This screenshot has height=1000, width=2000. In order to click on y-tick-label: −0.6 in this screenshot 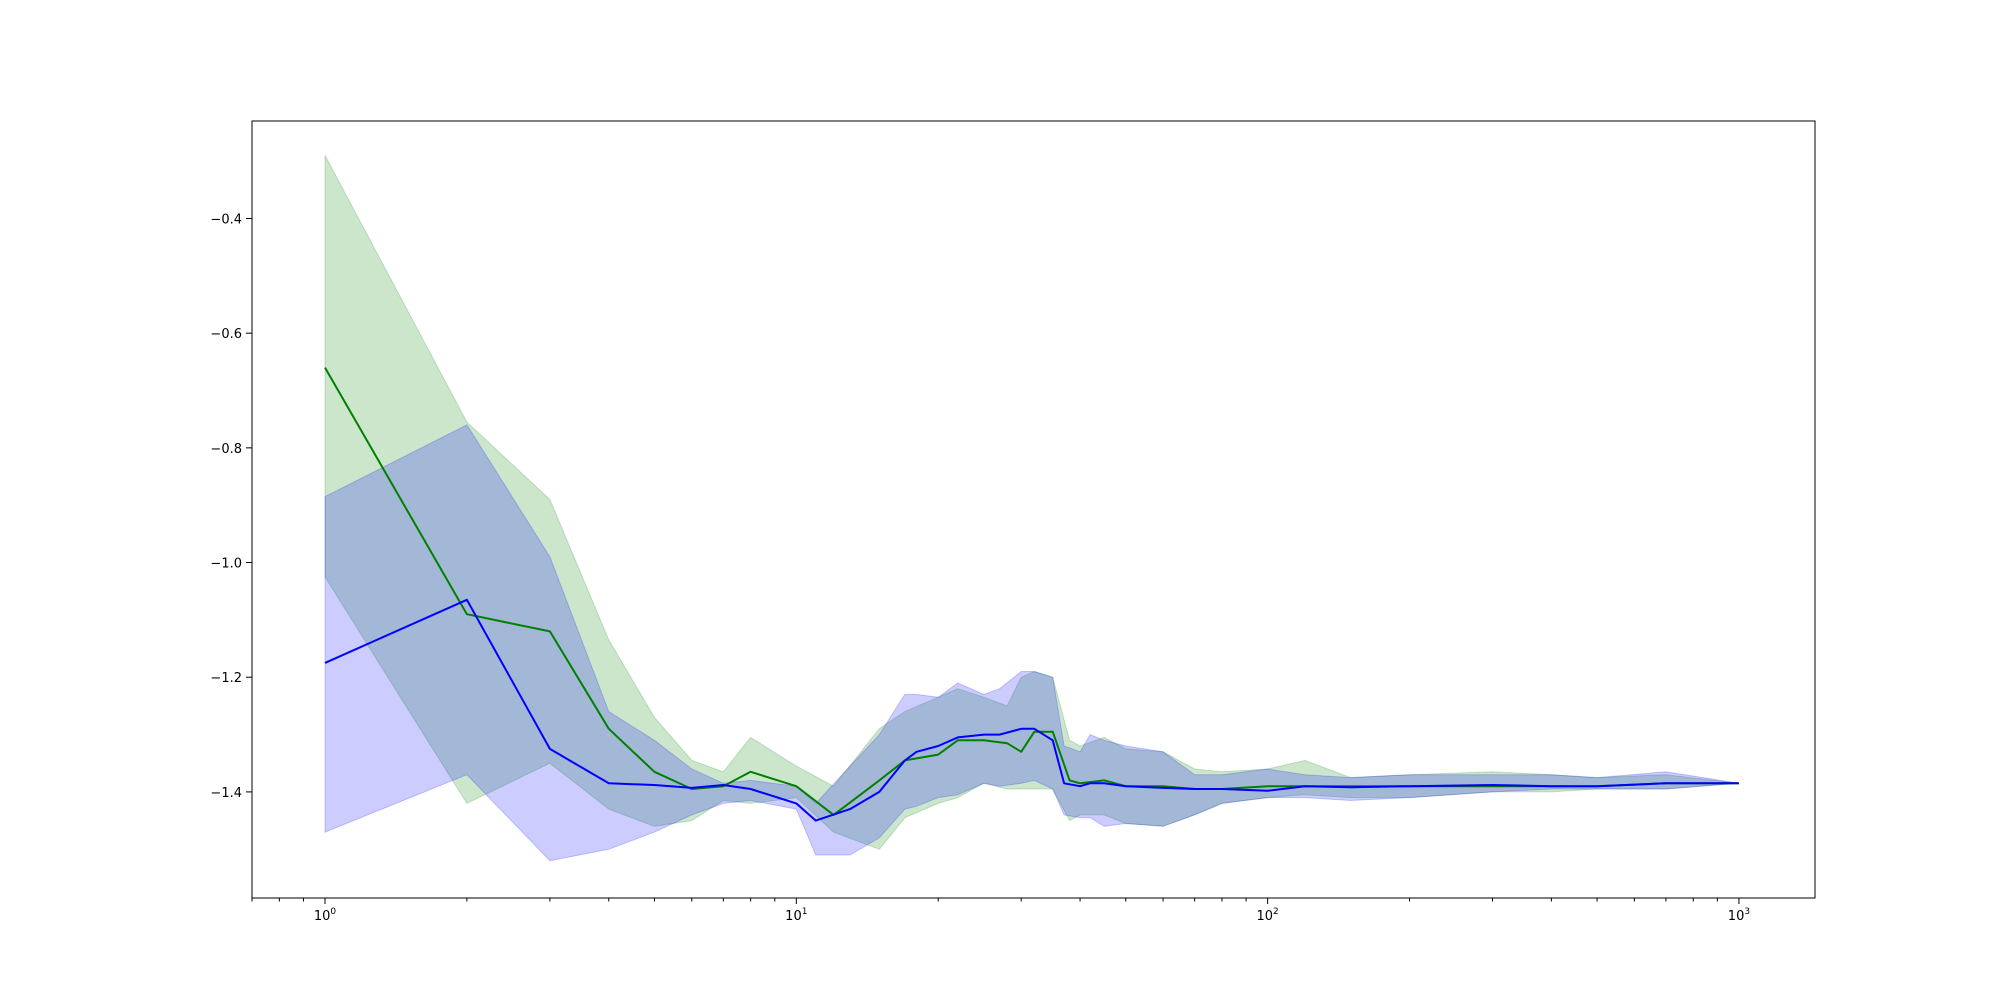, I will do `click(226, 334)`.